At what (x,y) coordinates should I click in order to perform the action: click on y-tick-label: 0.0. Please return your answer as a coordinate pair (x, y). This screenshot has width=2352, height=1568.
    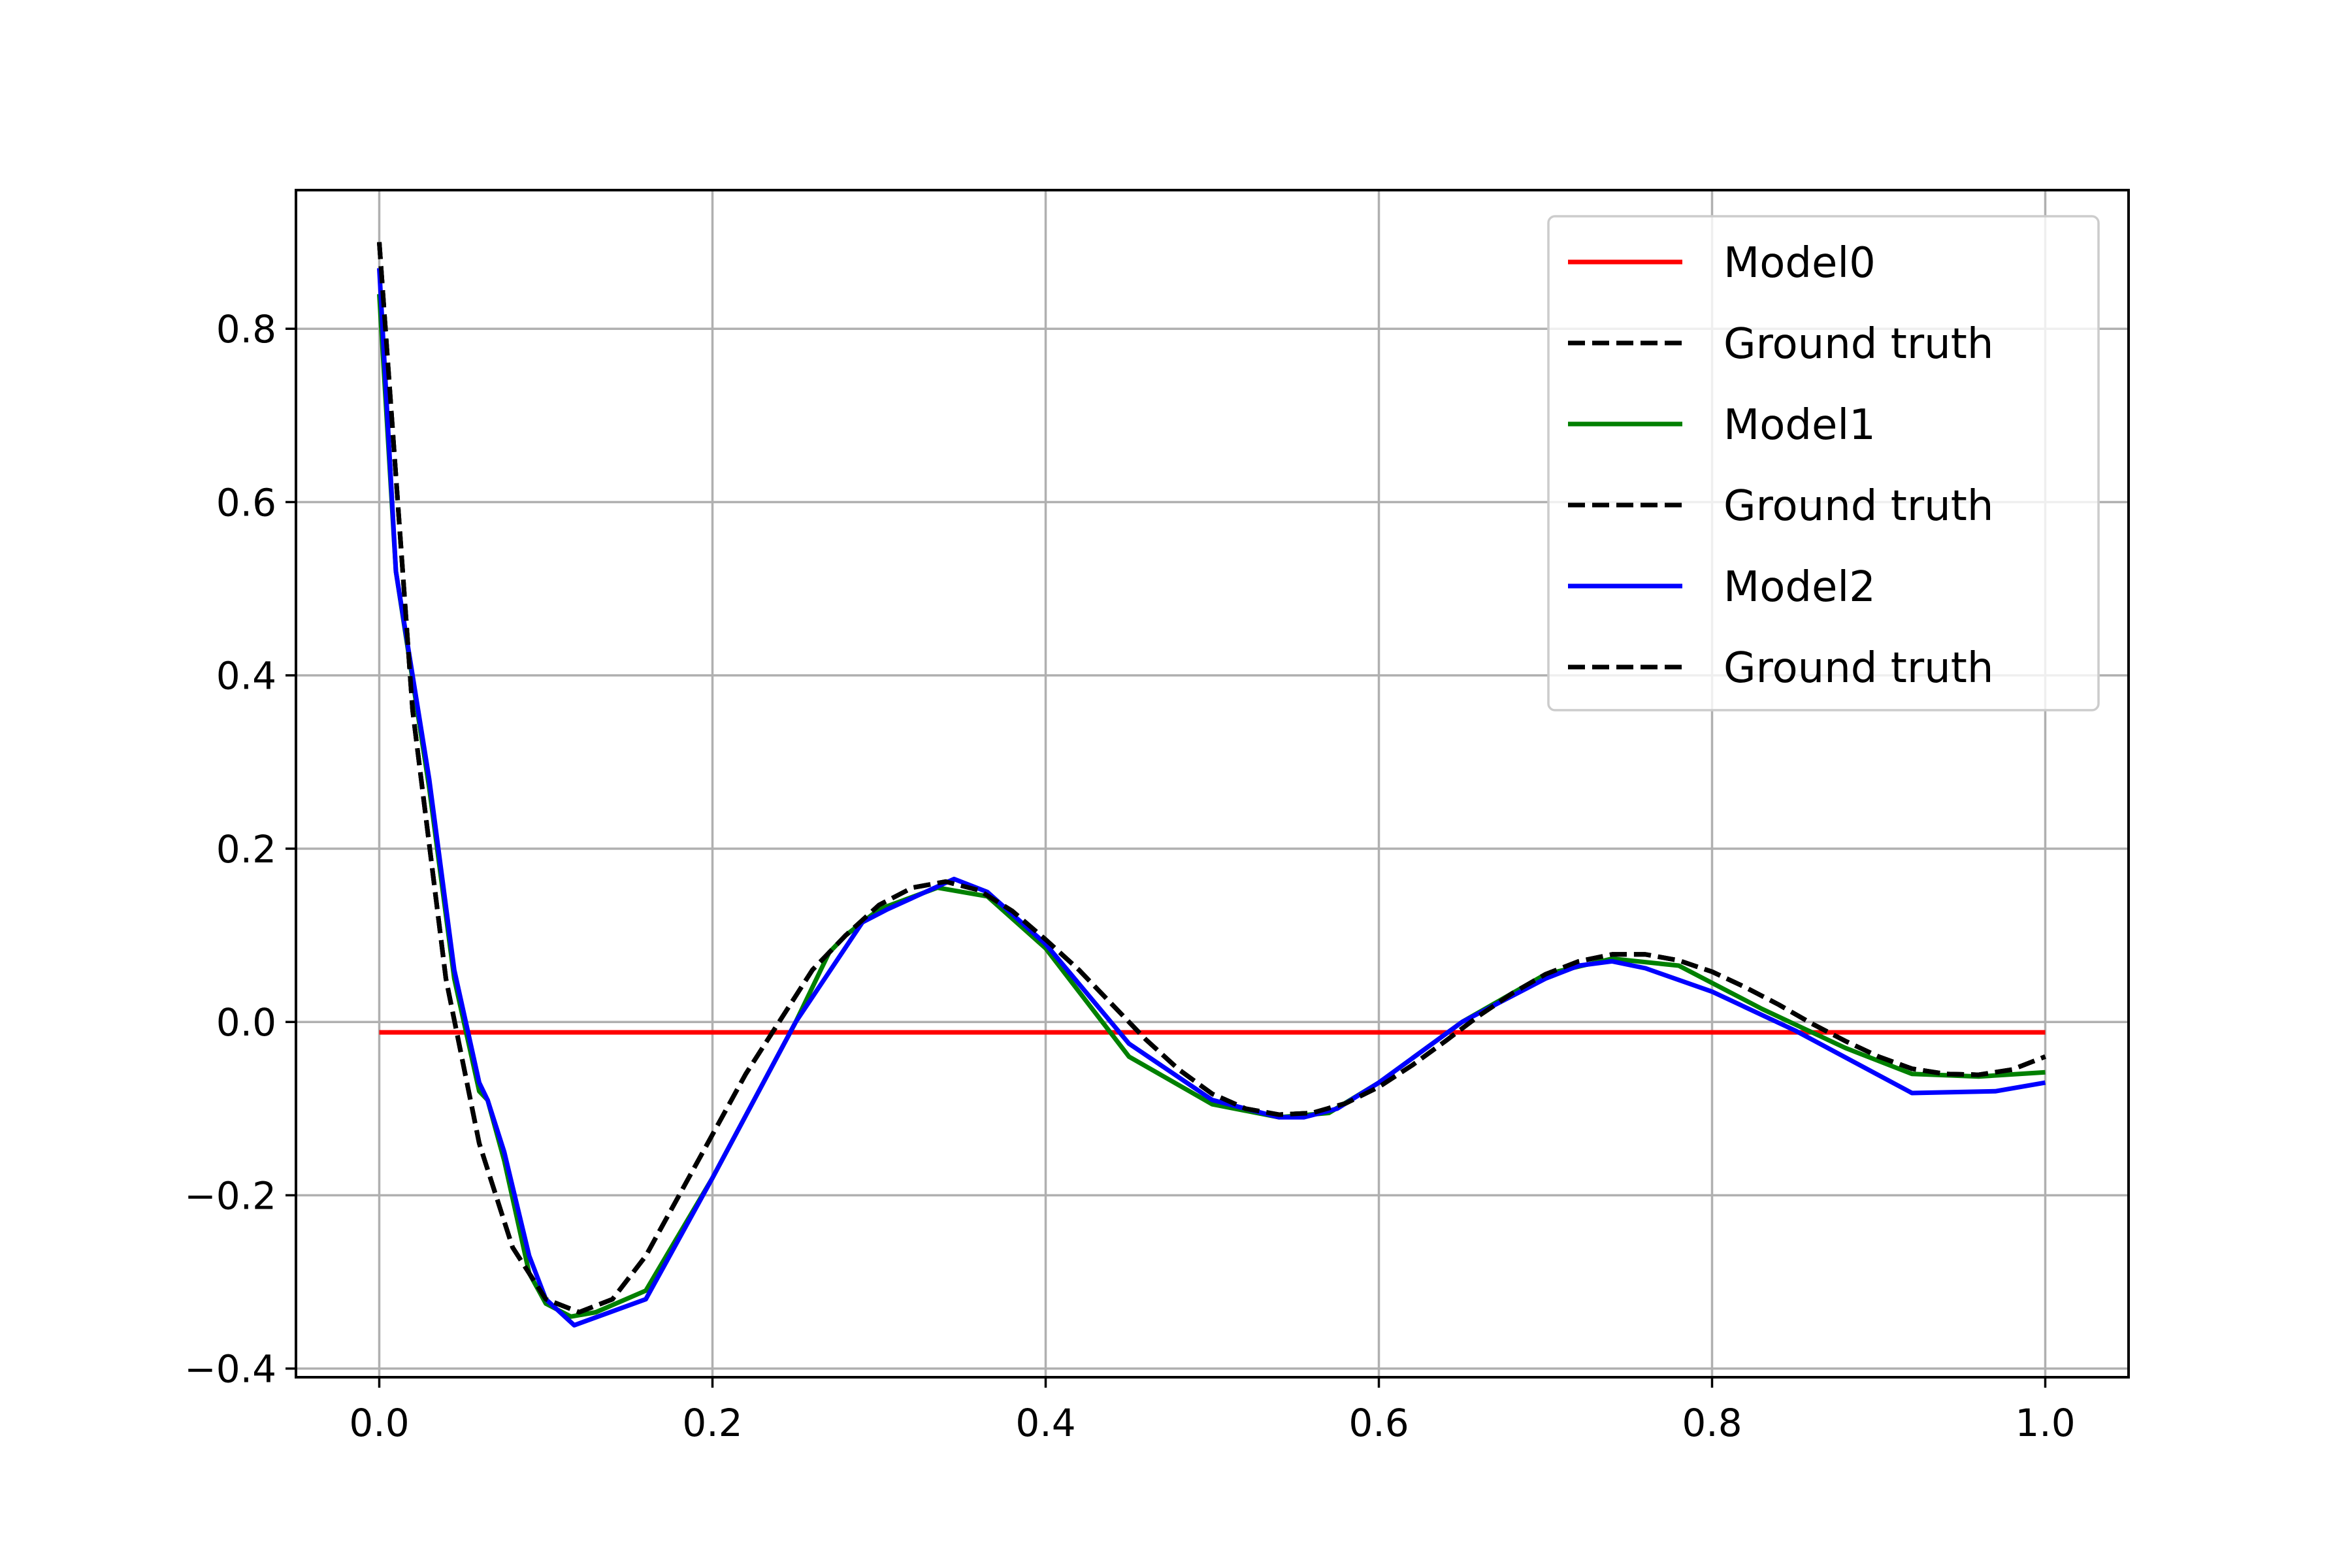
    Looking at the image, I should click on (246, 1022).